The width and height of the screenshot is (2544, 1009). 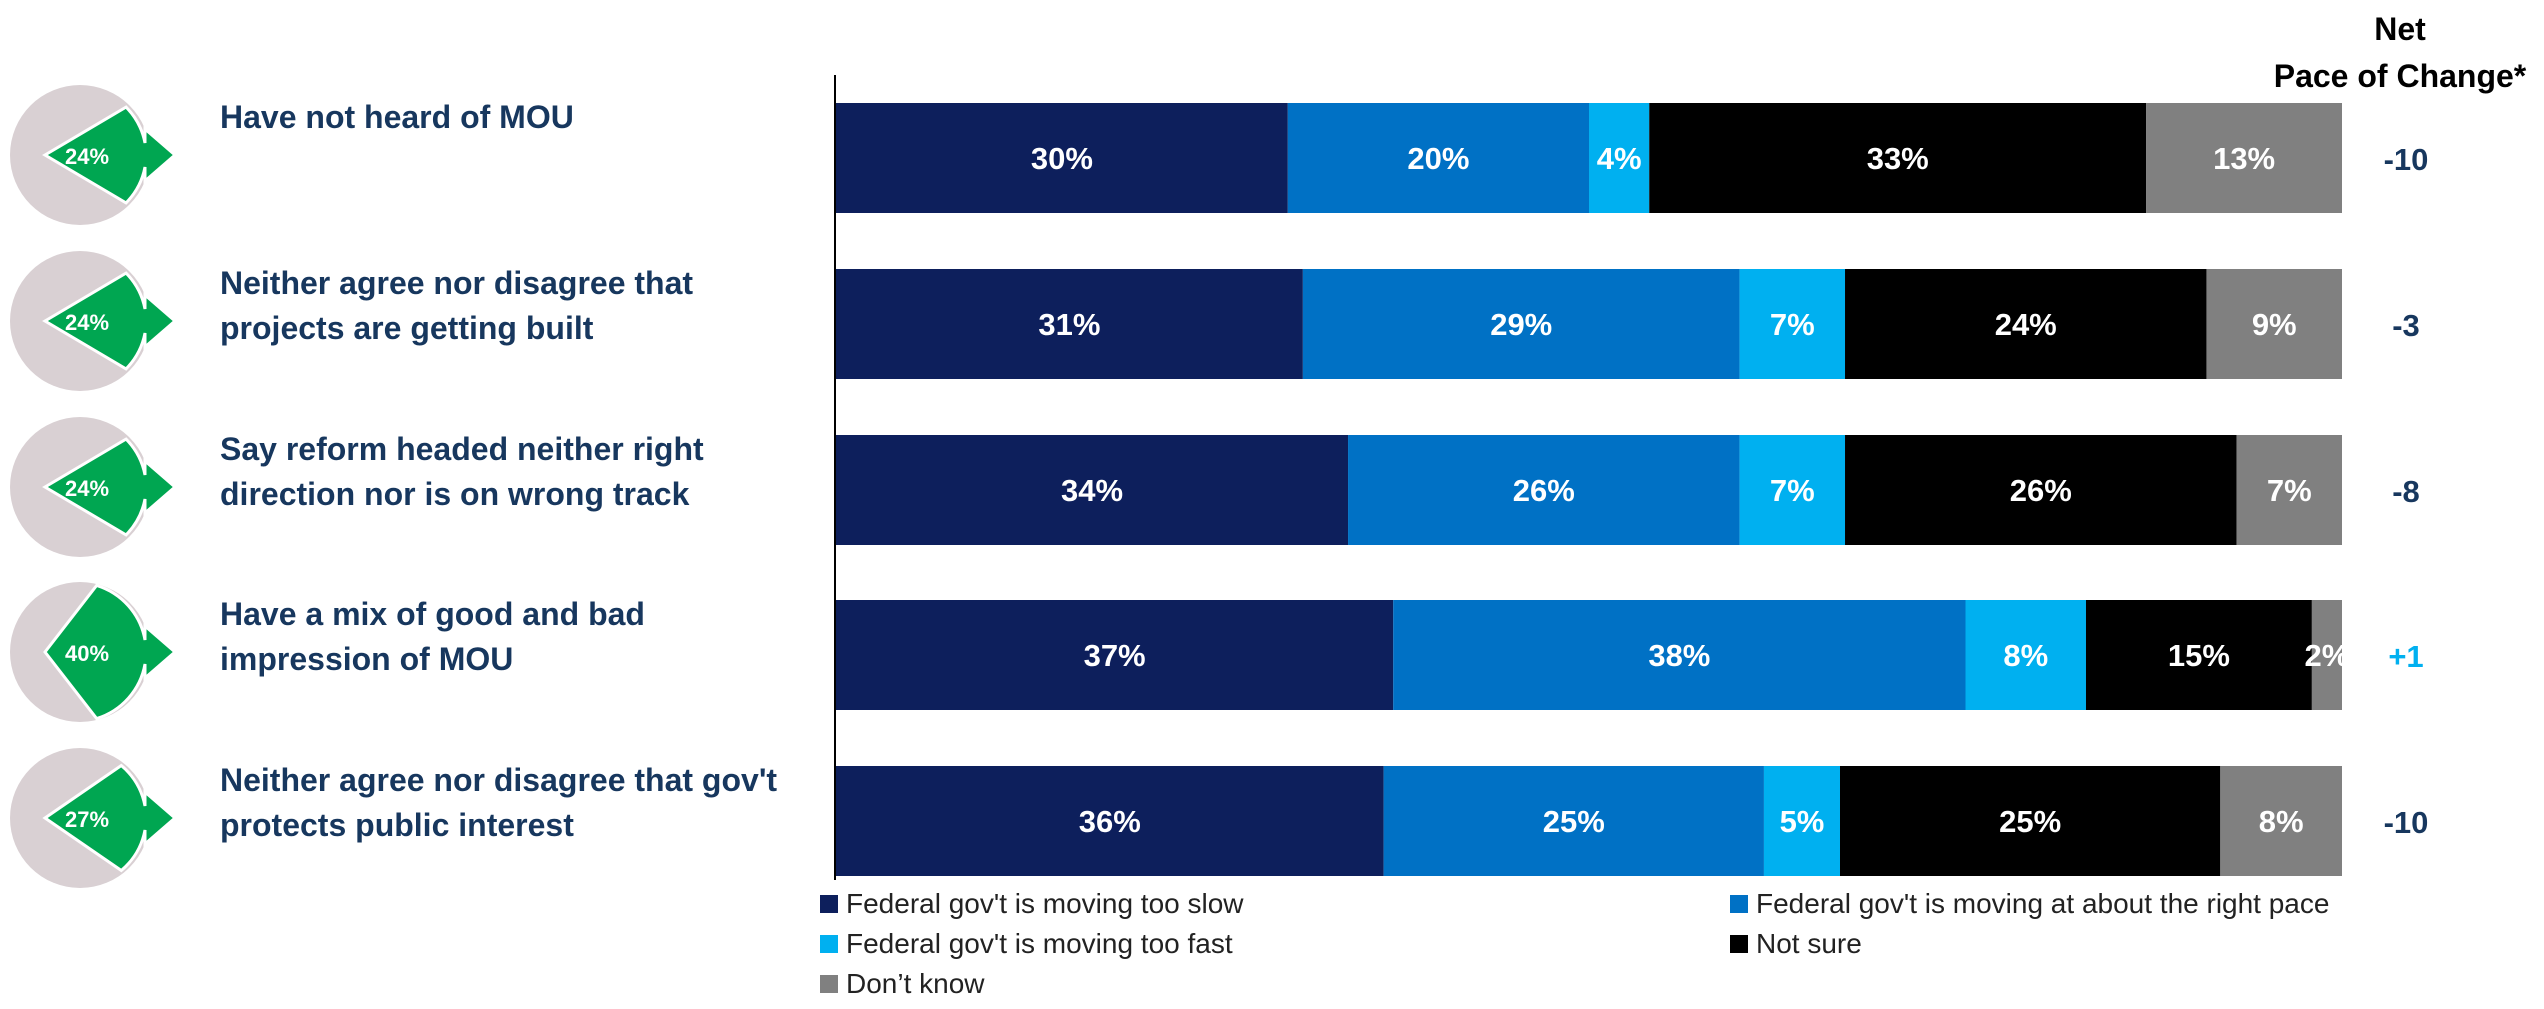 I want to click on bar-data-label: 30%, so click(x=1062, y=158).